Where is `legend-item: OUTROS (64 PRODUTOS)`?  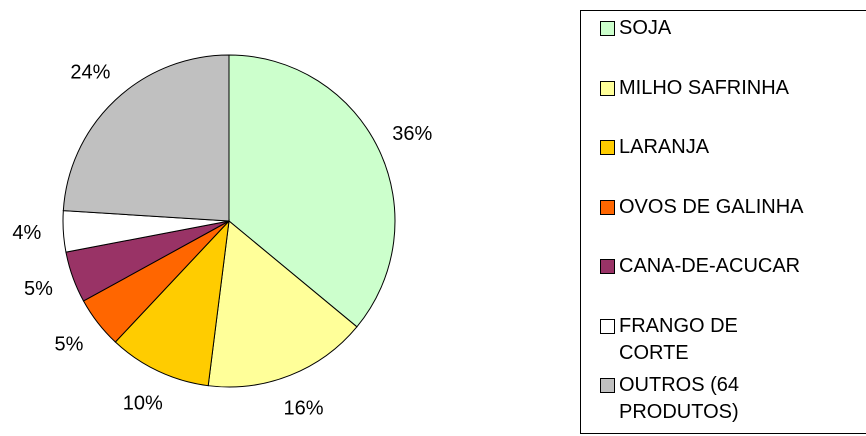 legend-item: OUTROS (64 PRODUTOS) is located at coordinates (684, 399).